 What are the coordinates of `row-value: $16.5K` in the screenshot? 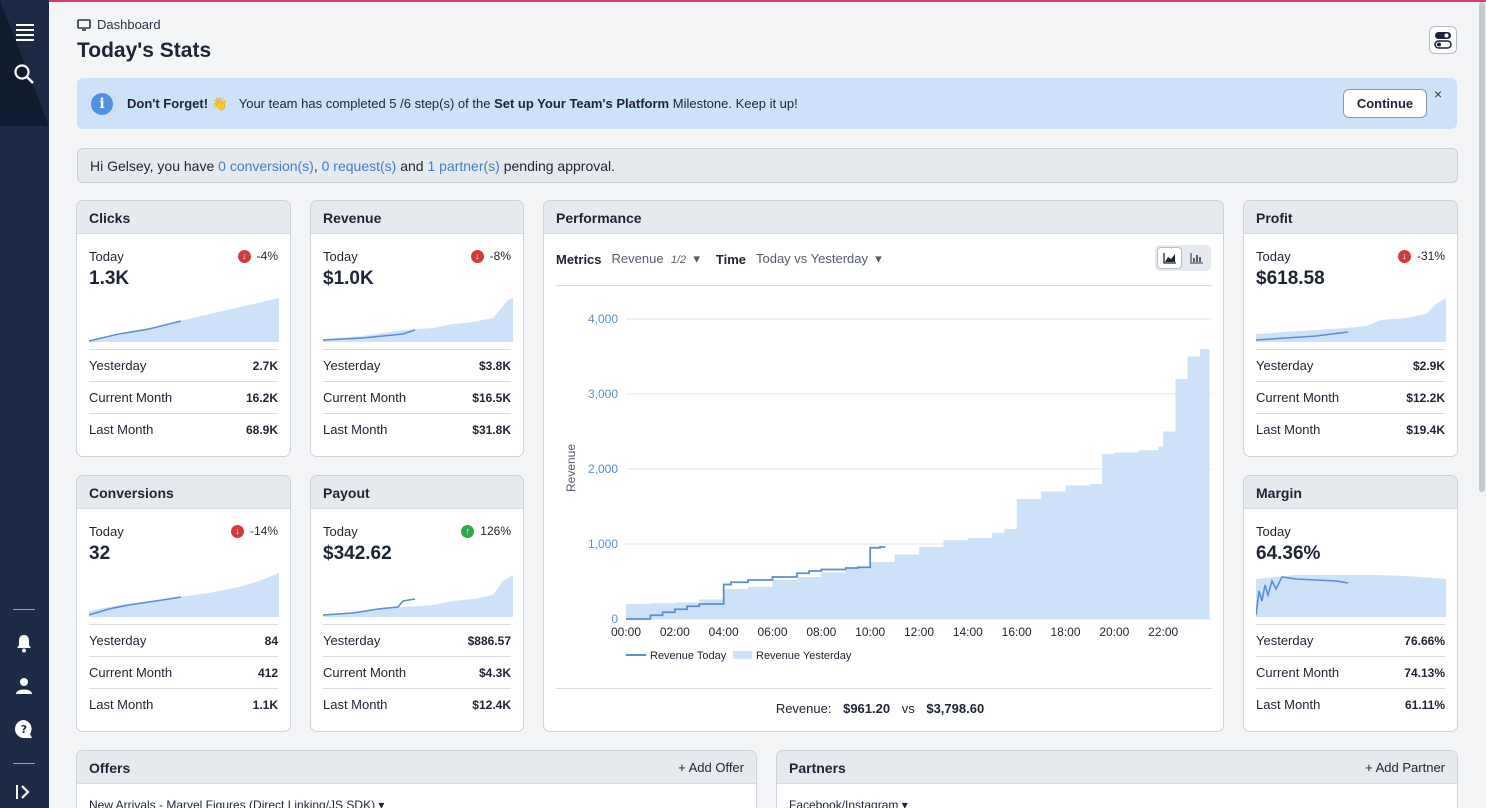 It's located at (491, 397).